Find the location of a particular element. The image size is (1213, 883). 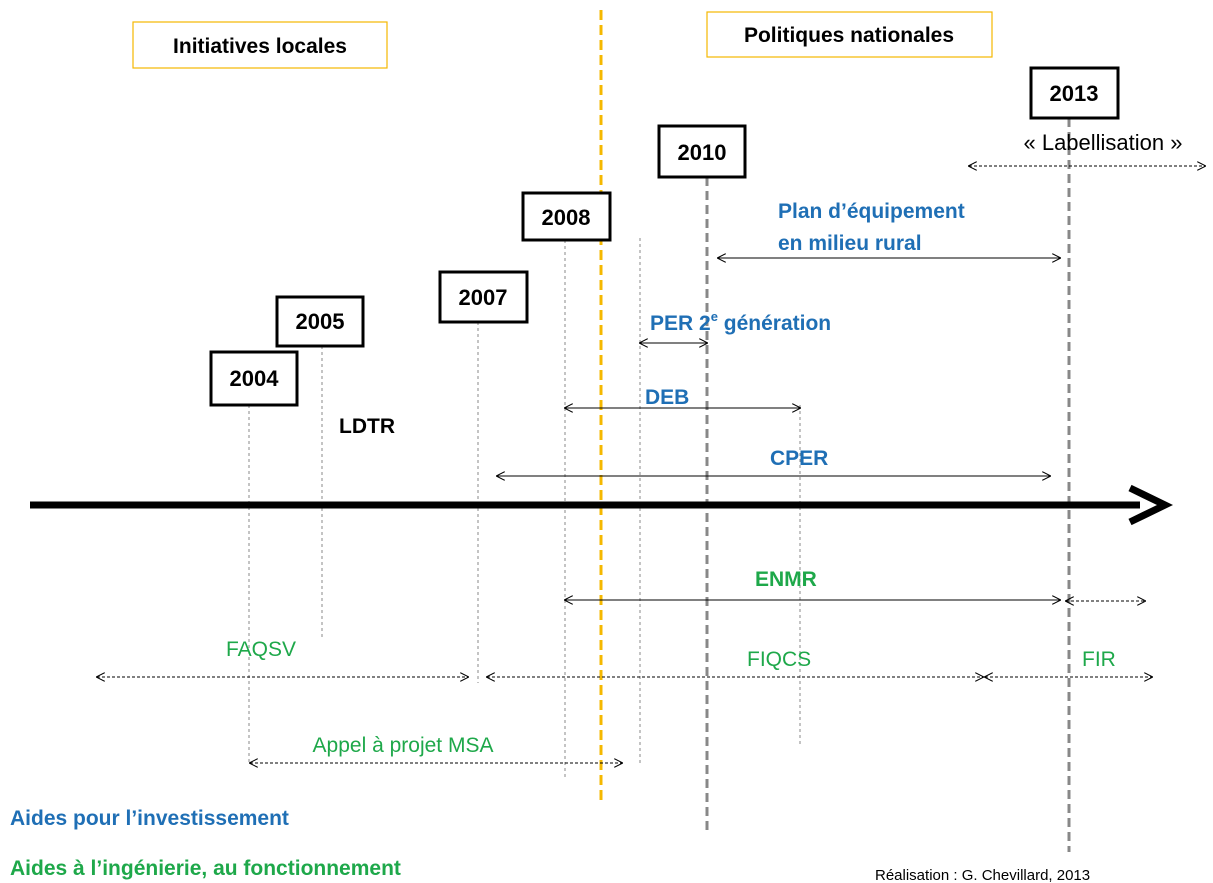

year-label: 2004 is located at coordinates (255, 378).